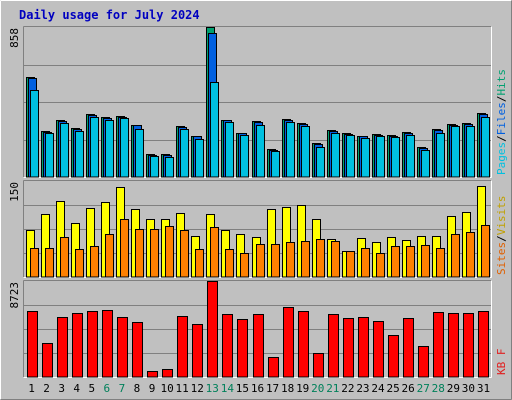  Describe the element at coordinates (392, 388) in the screenshot. I see `x-tick-label: 25` at that location.